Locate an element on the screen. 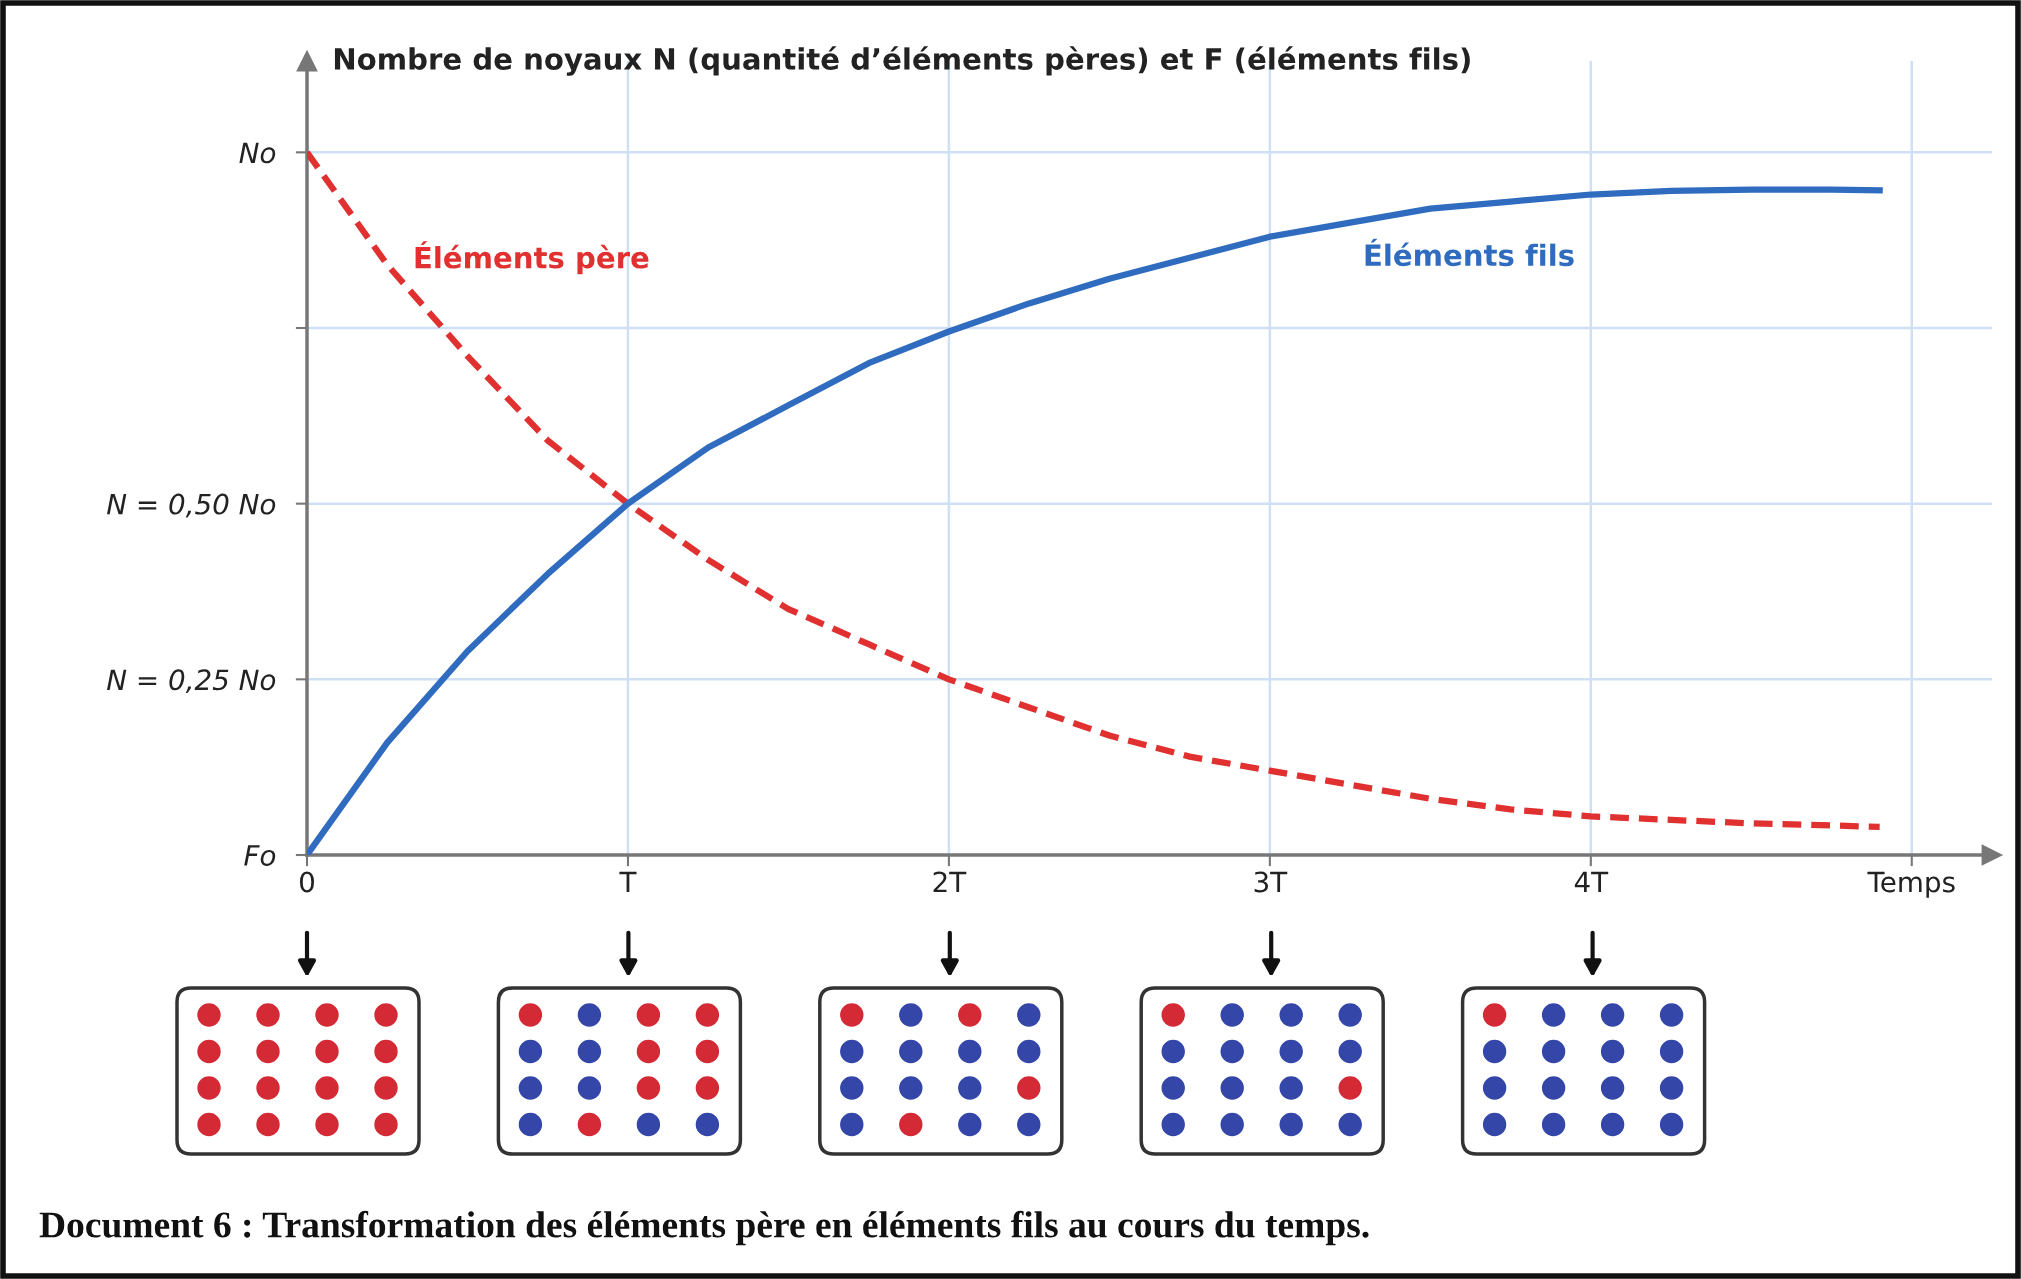 The width and height of the screenshot is (2021, 1279). x-tick-label: 4T is located at coordinates (1591, 882).